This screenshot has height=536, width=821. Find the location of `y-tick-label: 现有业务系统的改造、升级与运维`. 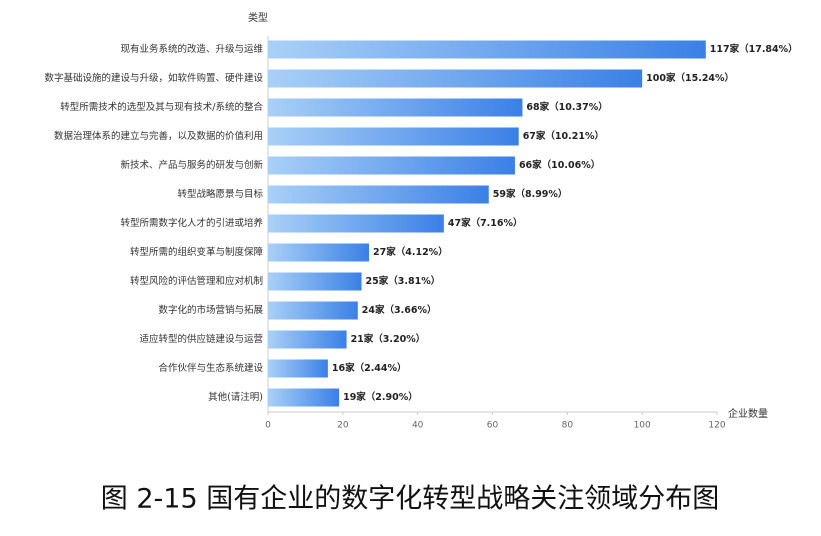

y-tick-label: 现有业务系统的改造、升级与运维 is located at coordinates (191, 49).